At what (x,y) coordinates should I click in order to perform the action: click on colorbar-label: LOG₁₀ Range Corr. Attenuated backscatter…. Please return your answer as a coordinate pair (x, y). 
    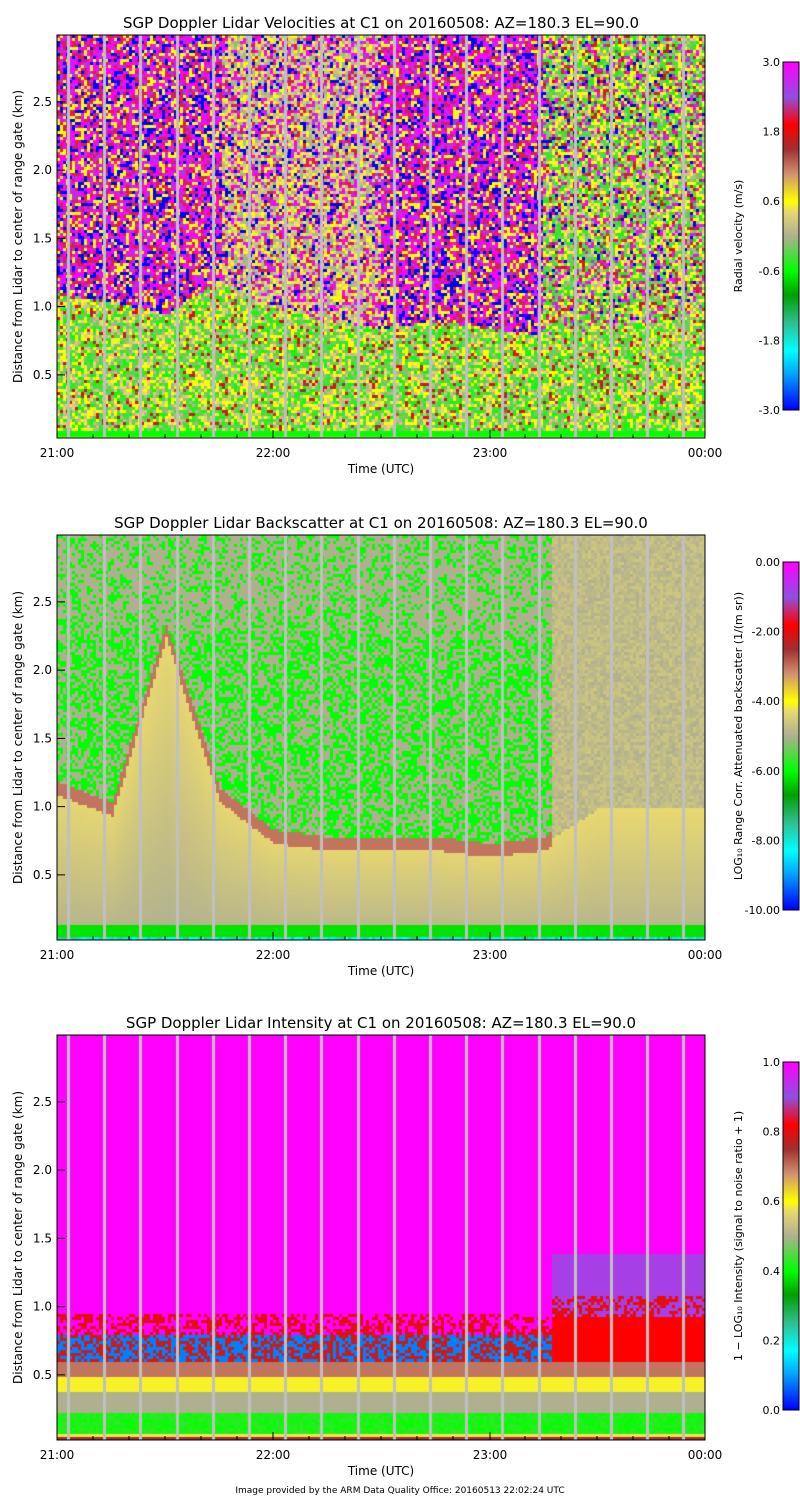
    Looking at the image, I should click on (738, 736).